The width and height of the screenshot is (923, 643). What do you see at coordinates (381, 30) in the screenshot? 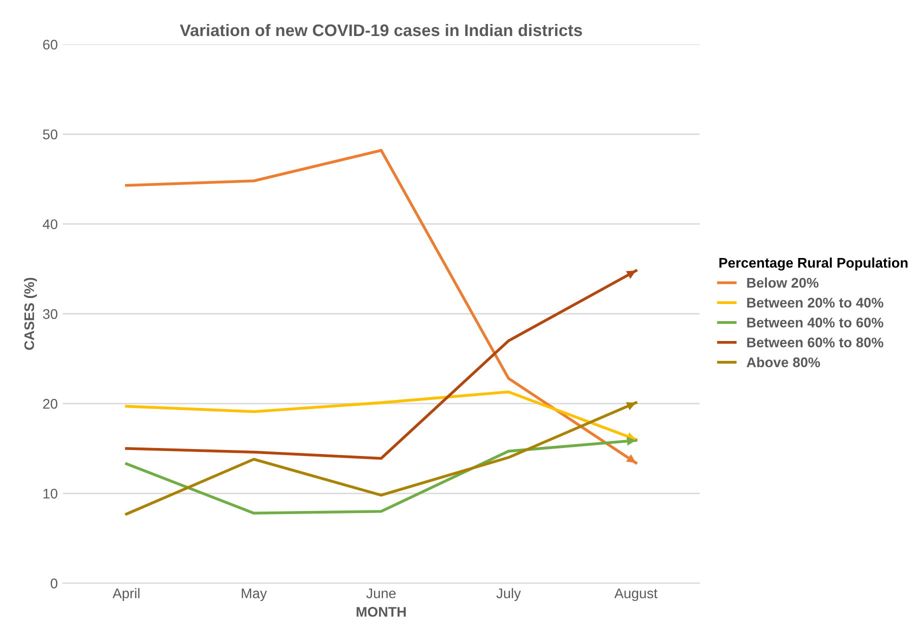
I see `chart-title: Variation of new COVID-19 cases in Indian districts` at bounding box center [381, 30].